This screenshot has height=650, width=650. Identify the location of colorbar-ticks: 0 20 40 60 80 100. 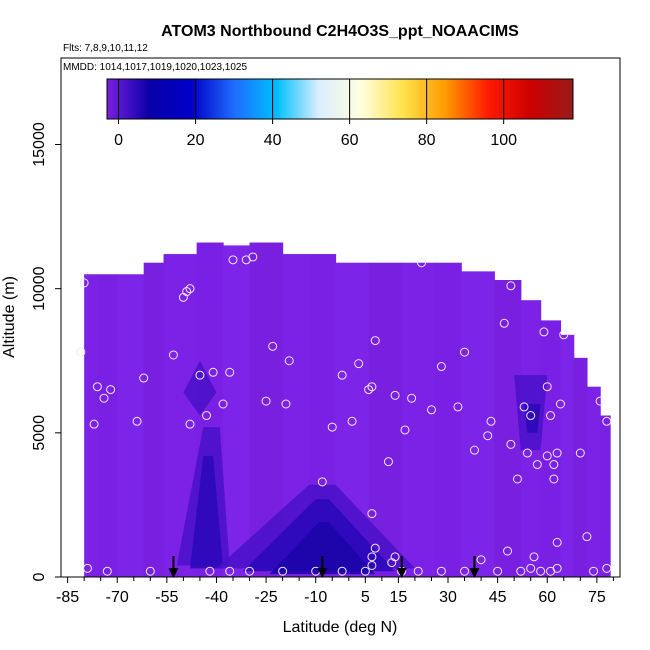
(315, 114).